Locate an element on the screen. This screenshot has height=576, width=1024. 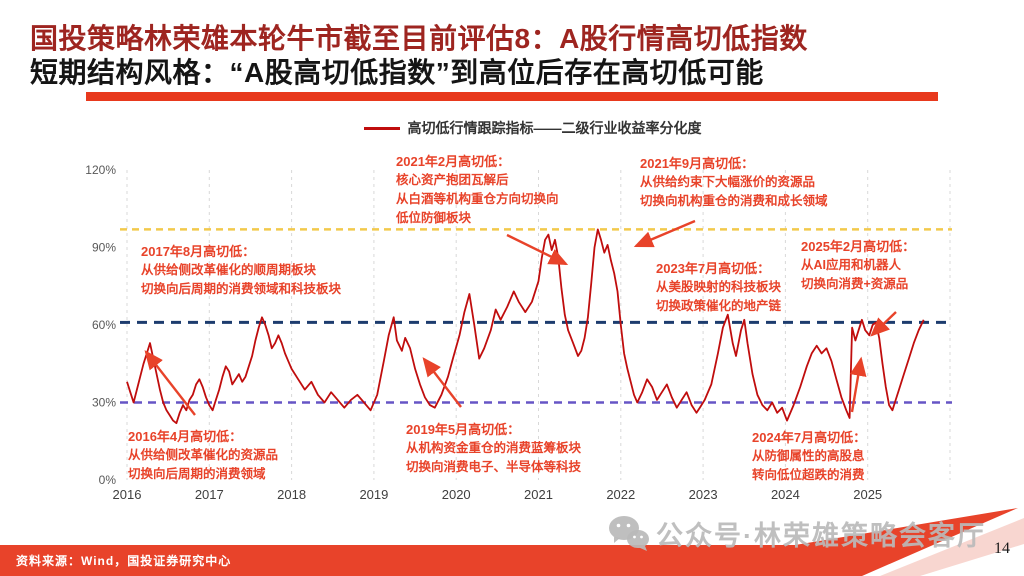
watermark: 公众号·林荣雄策略会客厅 is located at coordinates (797, 533).